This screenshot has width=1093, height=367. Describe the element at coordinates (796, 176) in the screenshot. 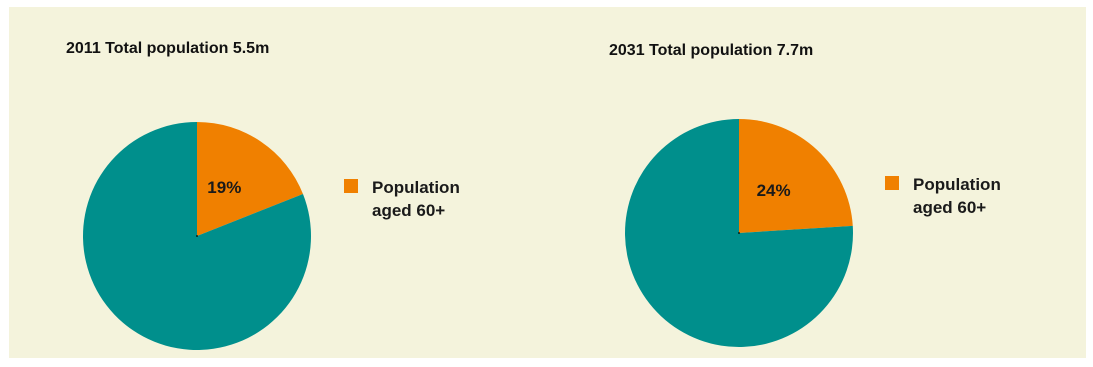

I see `pie-slice-aged-60-plus-2031` at that location.